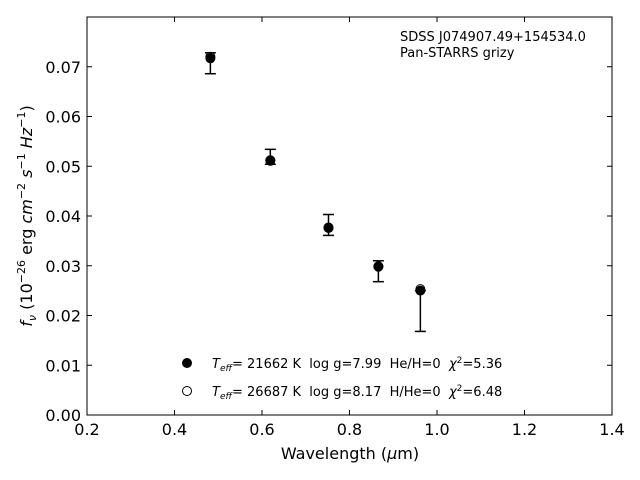 Image resolution: width=640 pixels, height=480 pixels. What do you see at coordinates (611, 429) in the screenshot?
I see `x-tick-label: 1.4` at bounding box center [611, 429].